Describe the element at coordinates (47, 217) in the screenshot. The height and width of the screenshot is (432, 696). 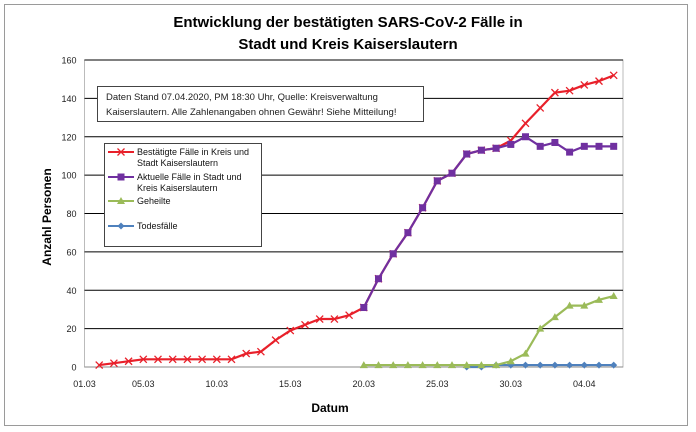
I see `y-axis-label: Anzahl Personen` at that location.